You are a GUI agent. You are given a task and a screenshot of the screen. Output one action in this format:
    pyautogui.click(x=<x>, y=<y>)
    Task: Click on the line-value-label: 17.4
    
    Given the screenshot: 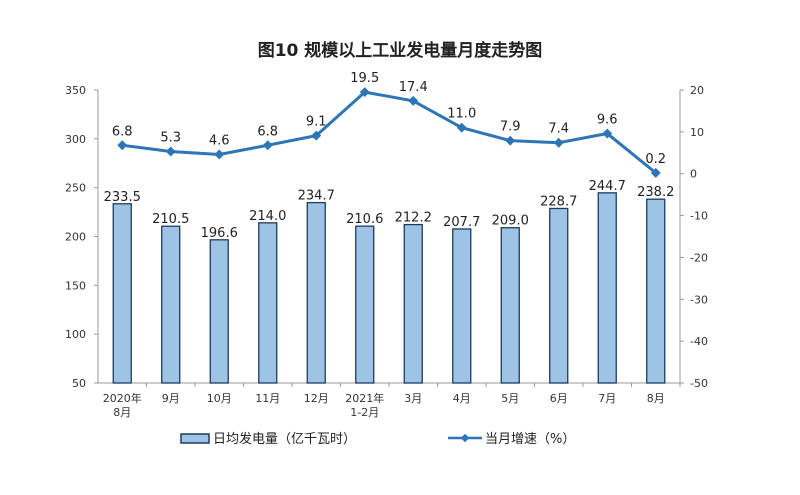 What is the action you would take?
    pyautogui.click(x=413, y=87)
    